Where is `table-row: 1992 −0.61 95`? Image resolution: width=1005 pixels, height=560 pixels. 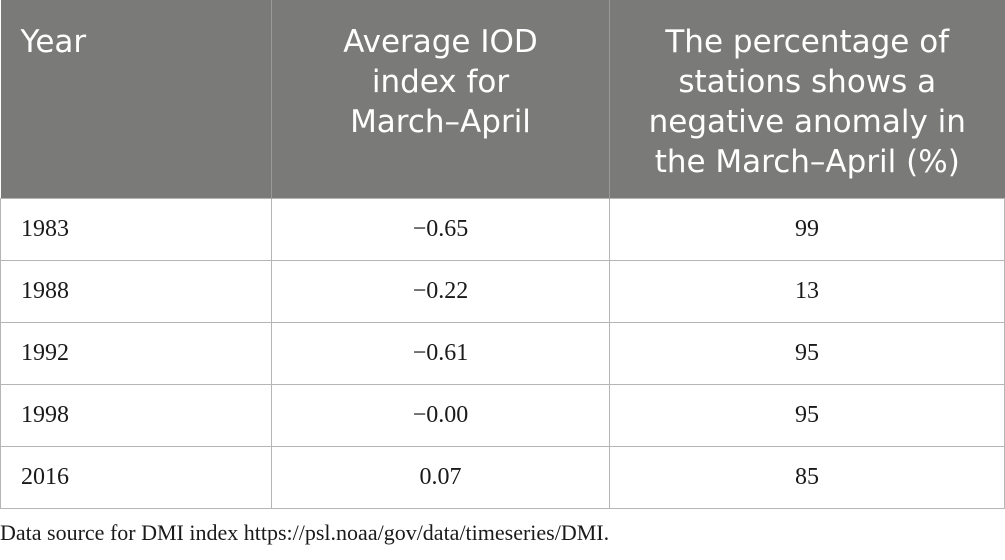 table-row: 1992 −0.61 95 is located at coordinates (502, 353).